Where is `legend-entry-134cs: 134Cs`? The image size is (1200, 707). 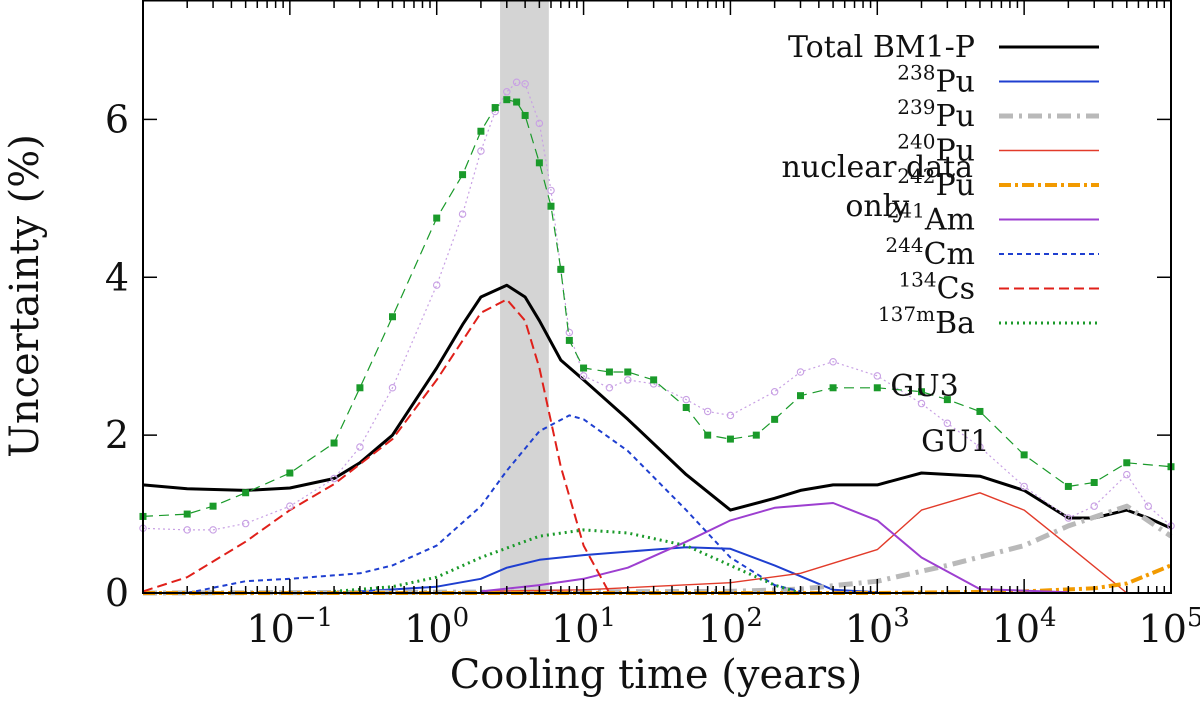
legend-entry-134cs: 134Cs is located at coordinates (998, 287).